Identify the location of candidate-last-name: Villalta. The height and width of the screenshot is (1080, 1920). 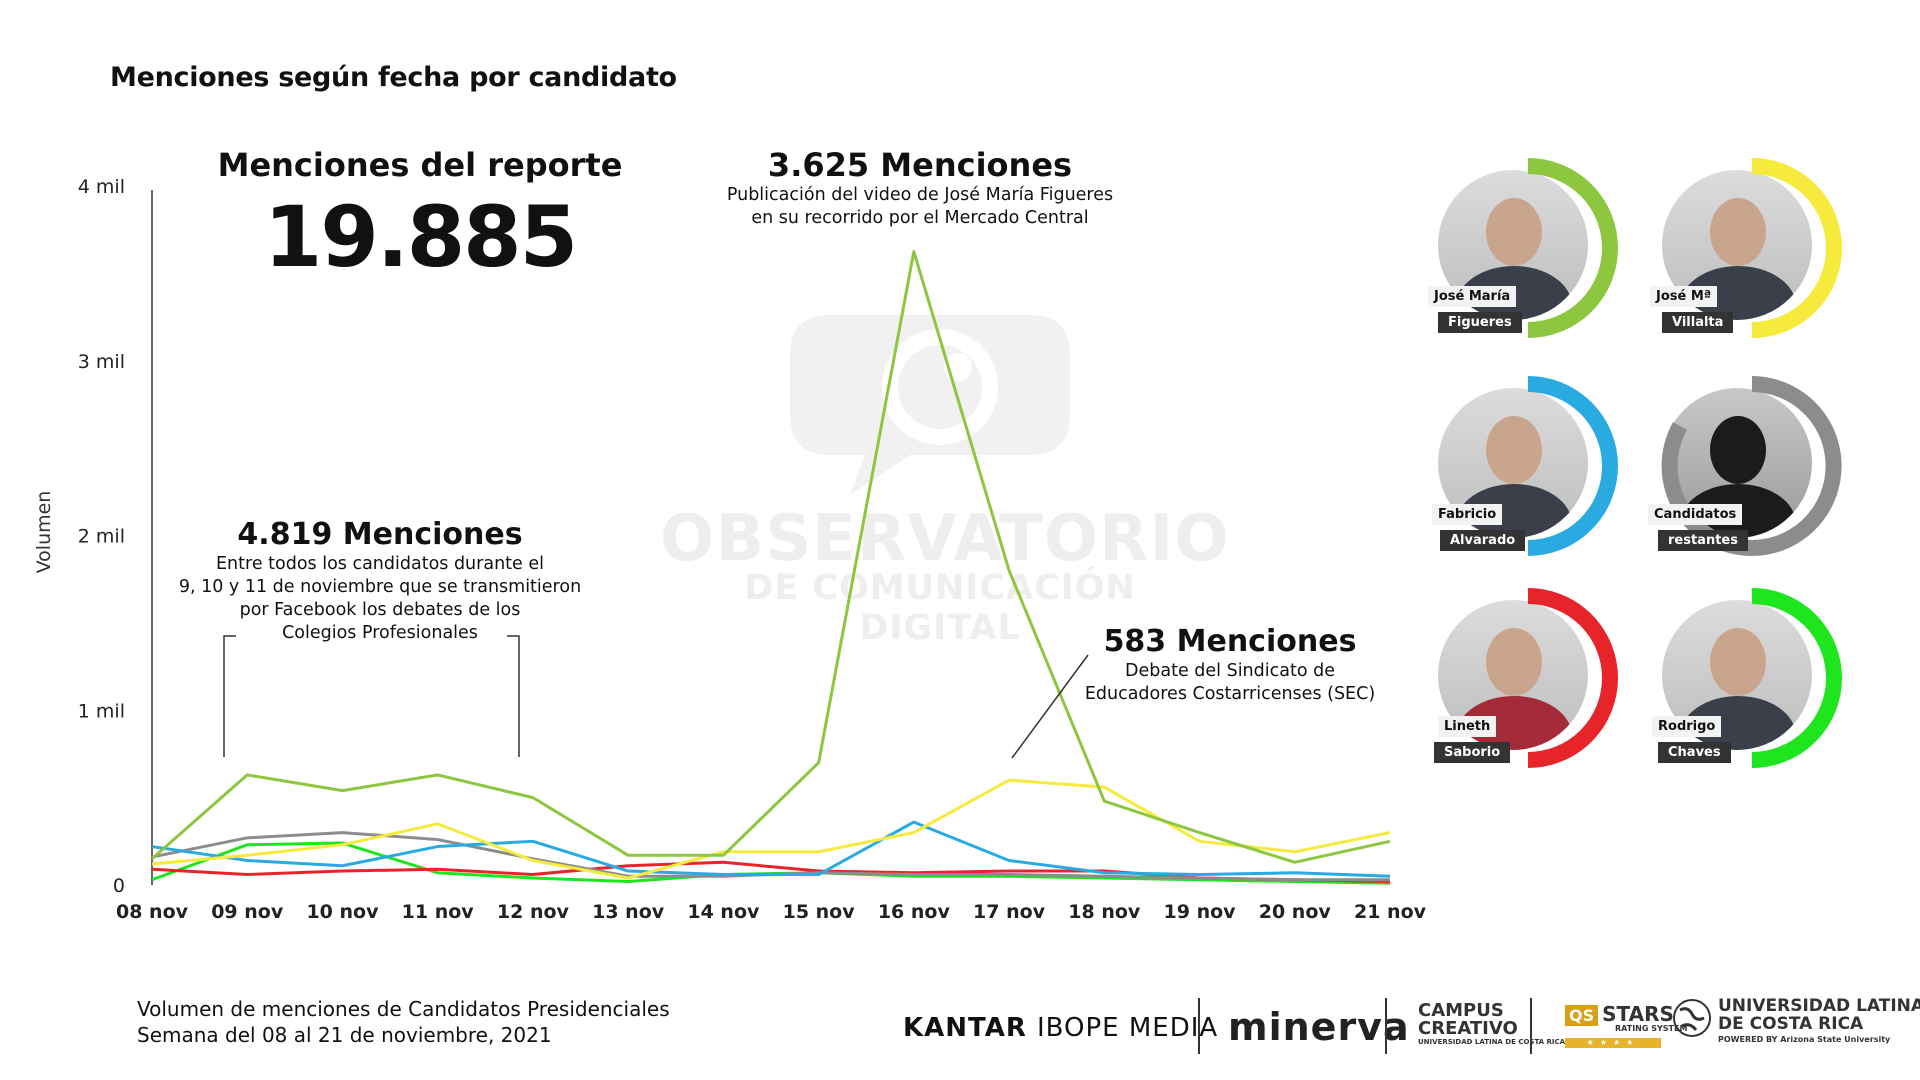
(1698, 322).